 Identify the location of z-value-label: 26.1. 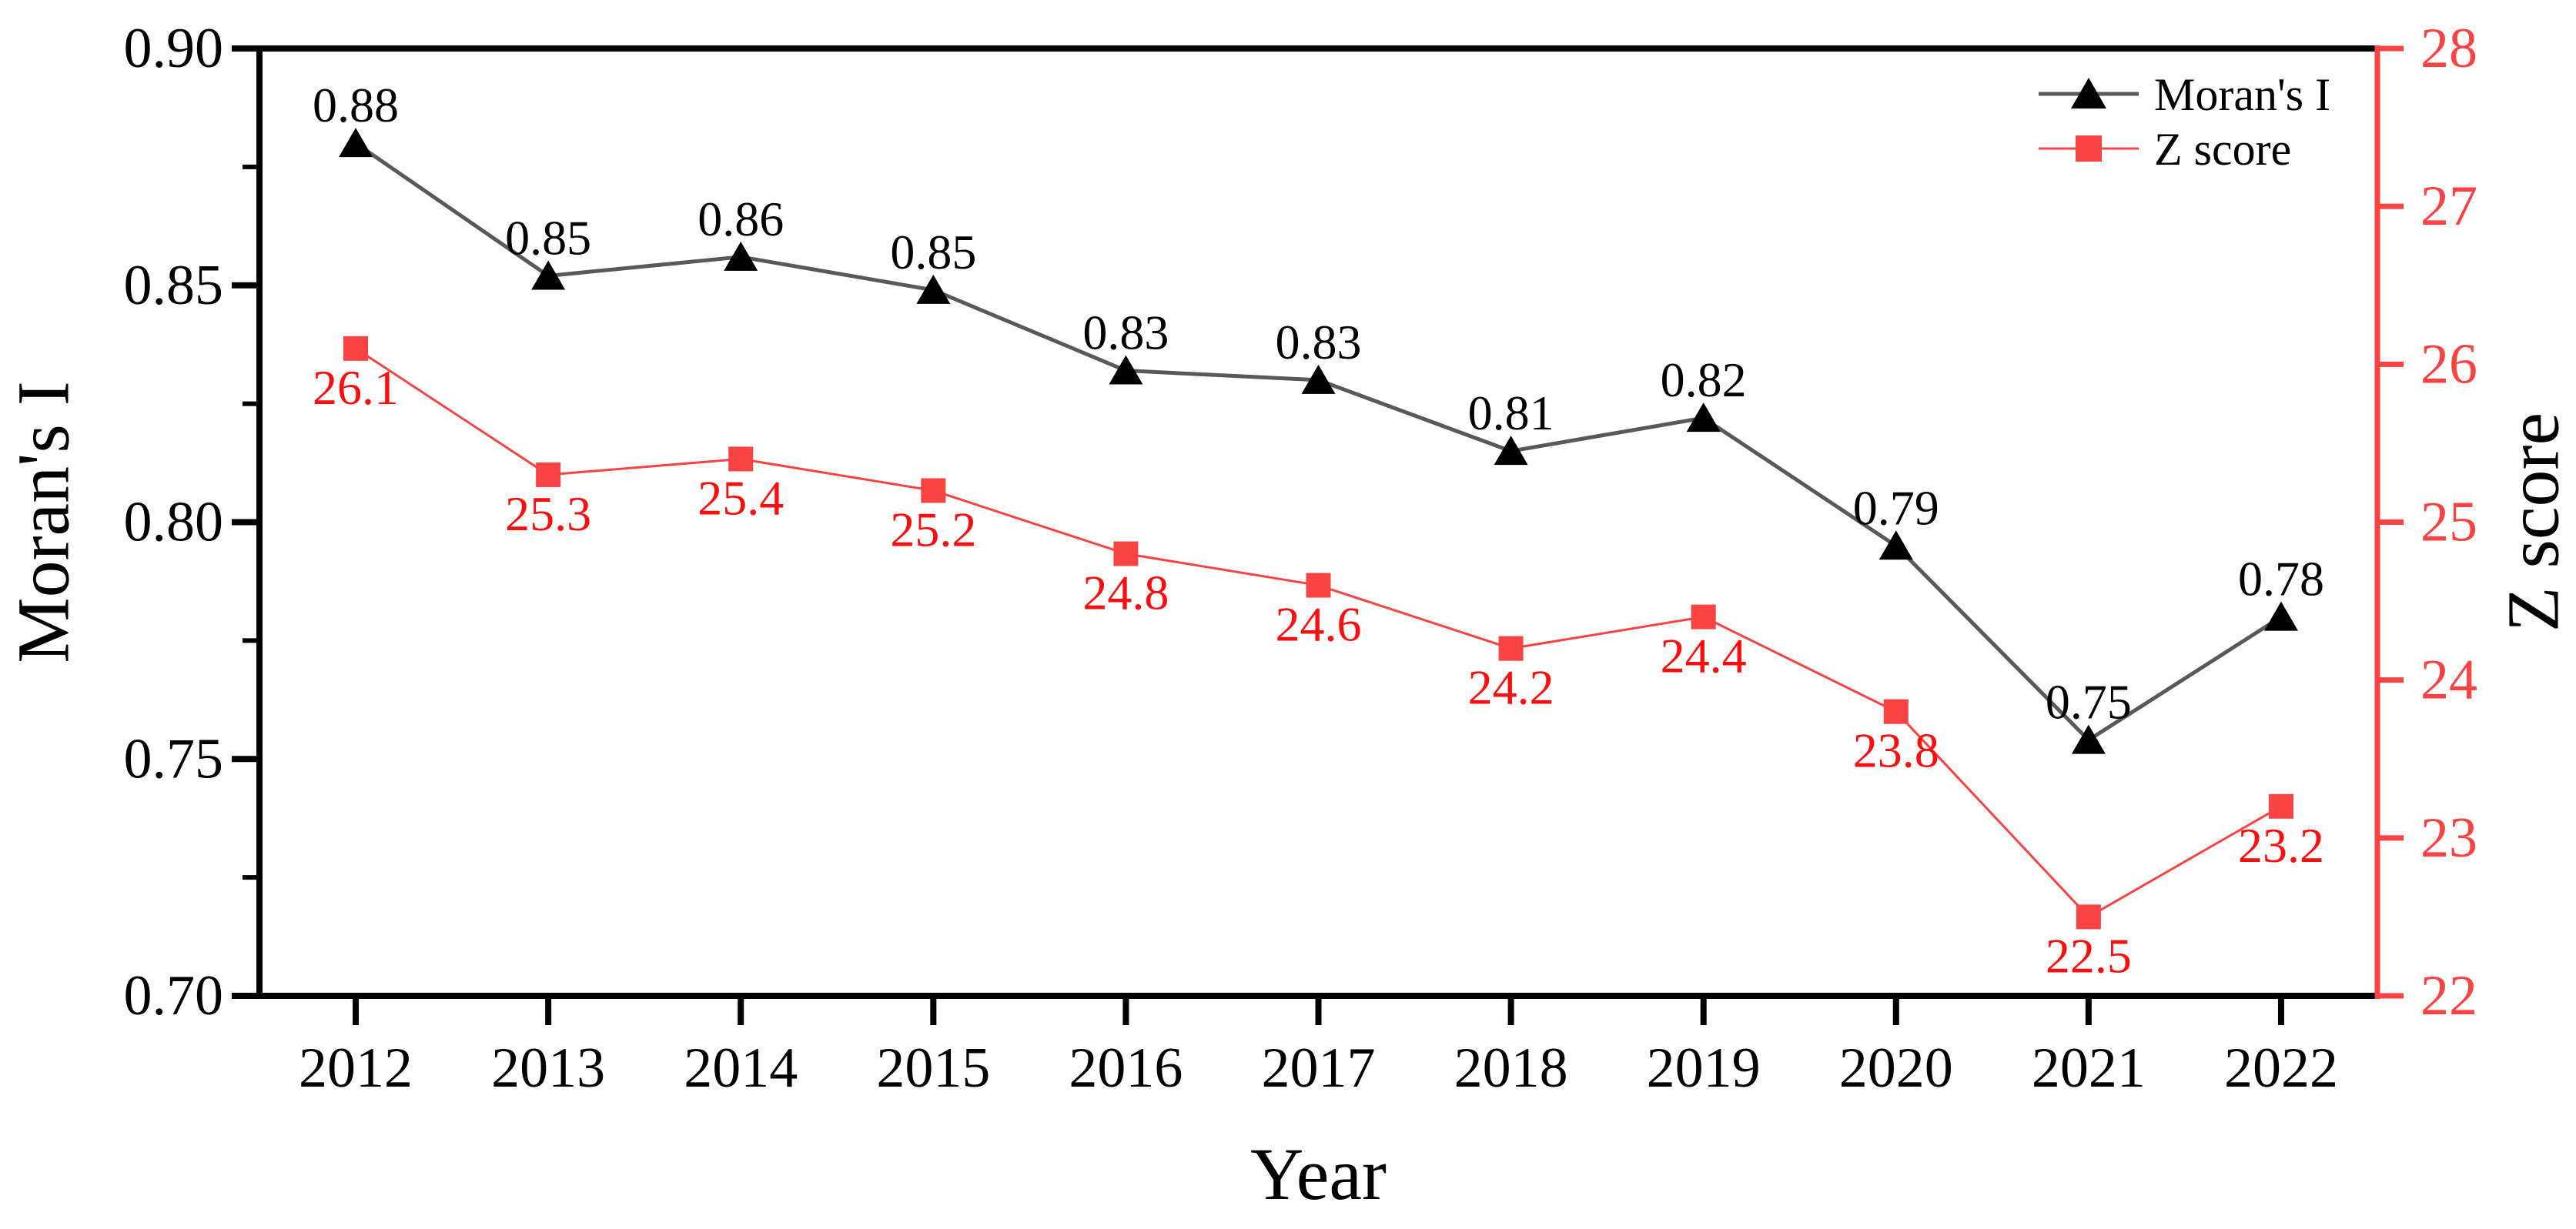
(356, 387).